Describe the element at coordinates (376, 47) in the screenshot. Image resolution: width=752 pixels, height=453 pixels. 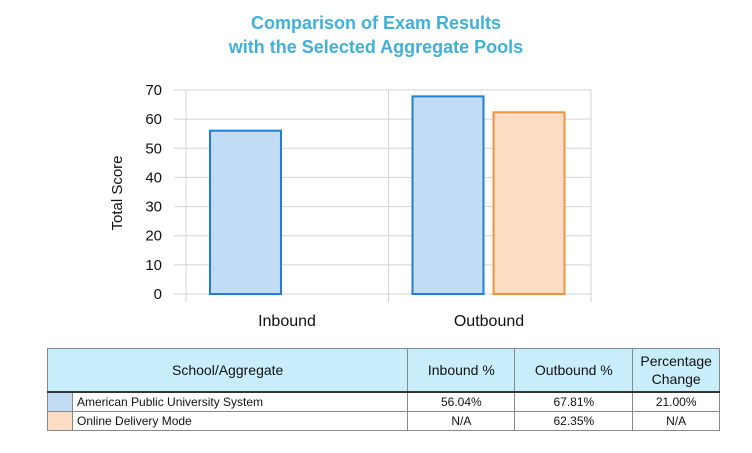
I see `chart-title-line-2: with the Selected Aggregate Pools` at that location.